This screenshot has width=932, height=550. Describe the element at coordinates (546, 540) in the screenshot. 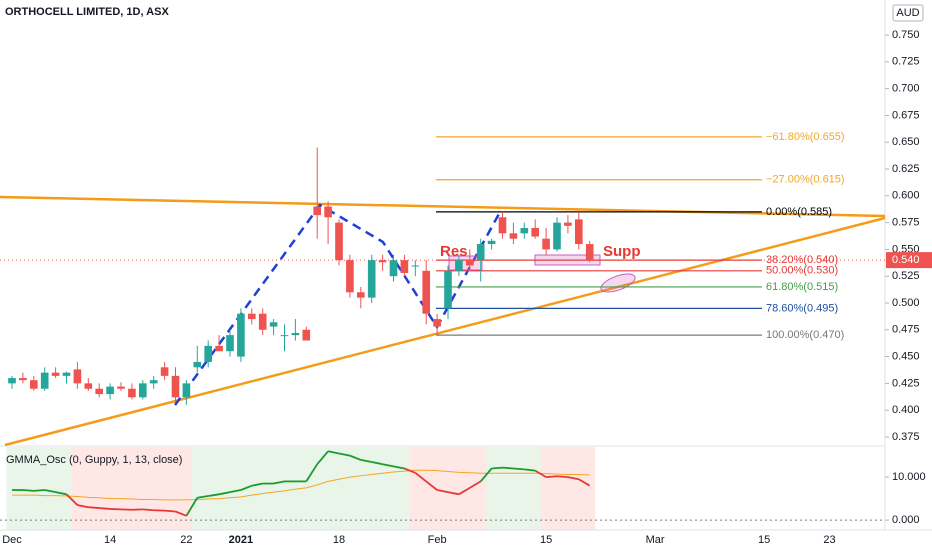

I see `x-tick-label: 15` at that location.